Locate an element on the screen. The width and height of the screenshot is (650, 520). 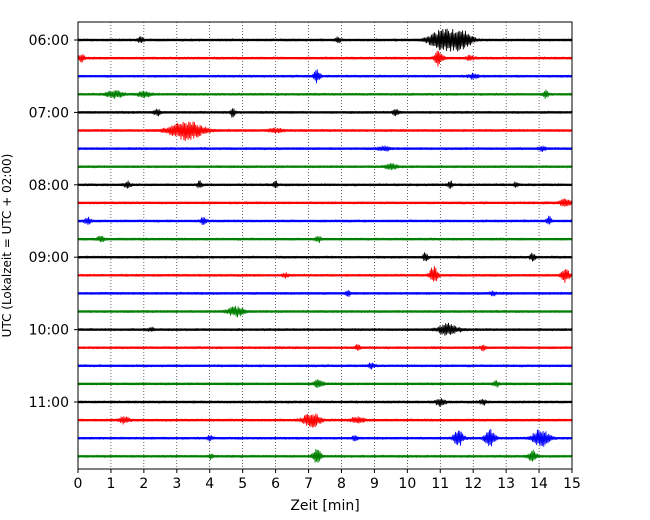
x-tick-label: 11 is located at coordinates (440, 484).